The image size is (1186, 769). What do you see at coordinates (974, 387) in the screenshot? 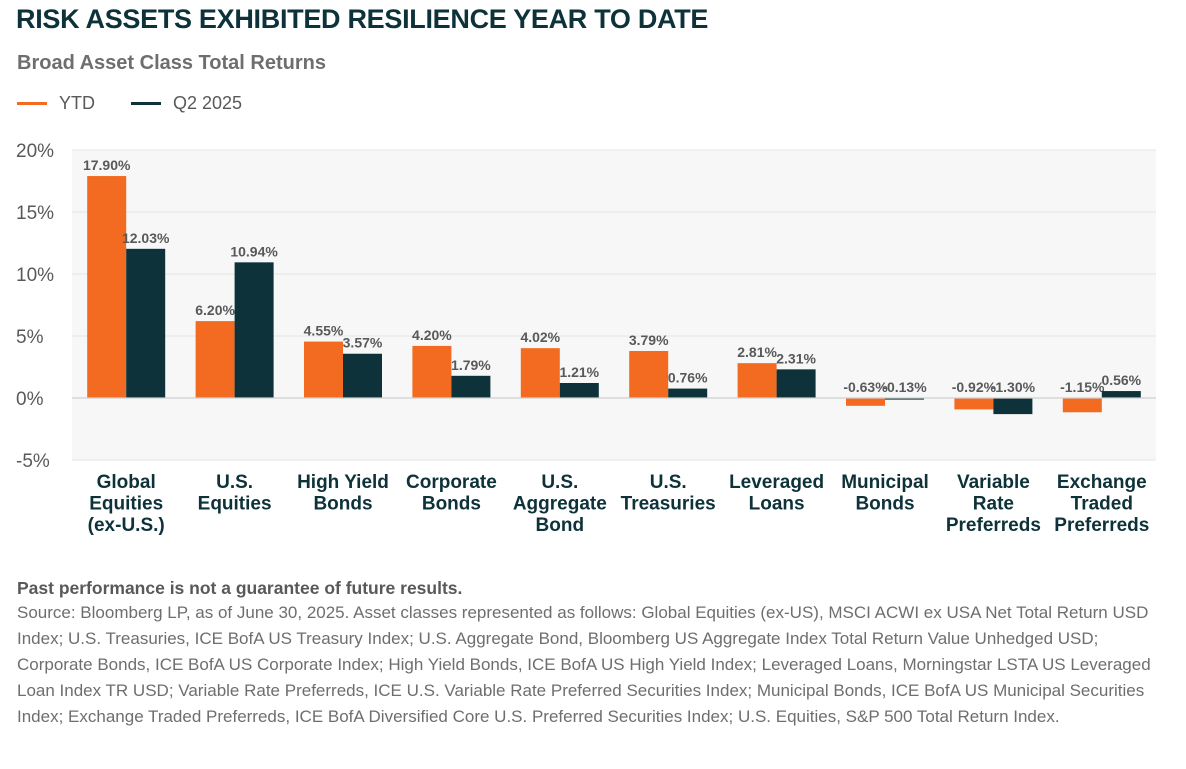
I see `data-label-ytd: -0.92%` at bounding box center [974, 387].